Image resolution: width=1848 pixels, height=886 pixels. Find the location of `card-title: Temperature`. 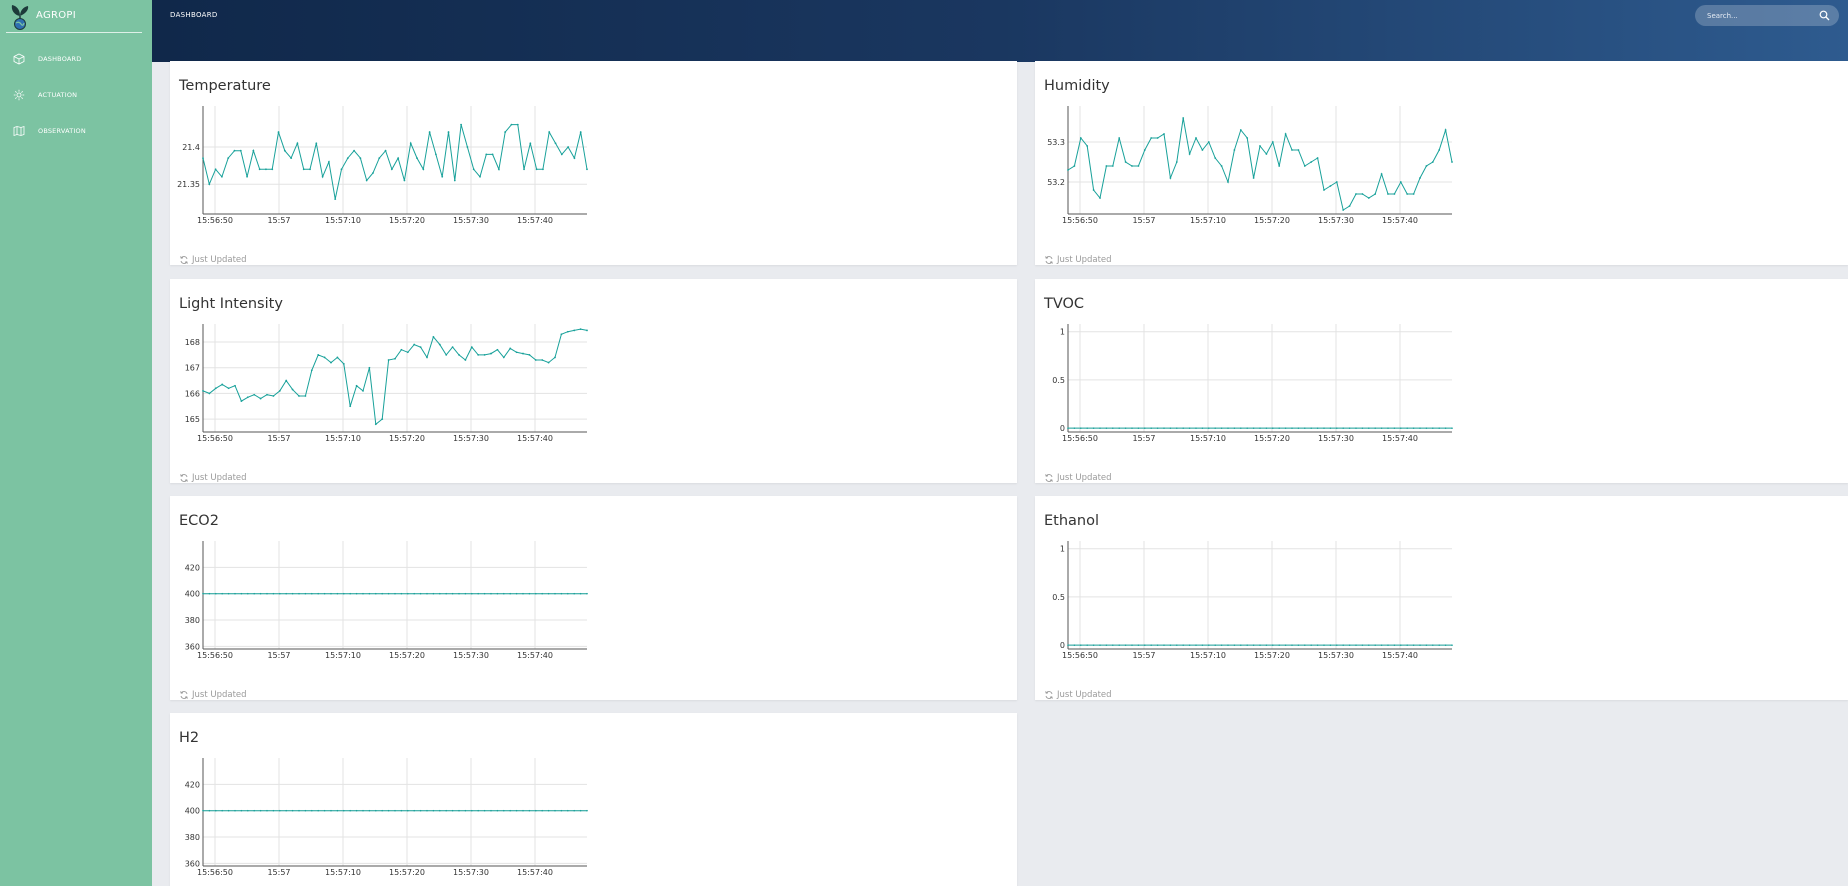

card-title: Temperature is located at coordinates (225, 86).